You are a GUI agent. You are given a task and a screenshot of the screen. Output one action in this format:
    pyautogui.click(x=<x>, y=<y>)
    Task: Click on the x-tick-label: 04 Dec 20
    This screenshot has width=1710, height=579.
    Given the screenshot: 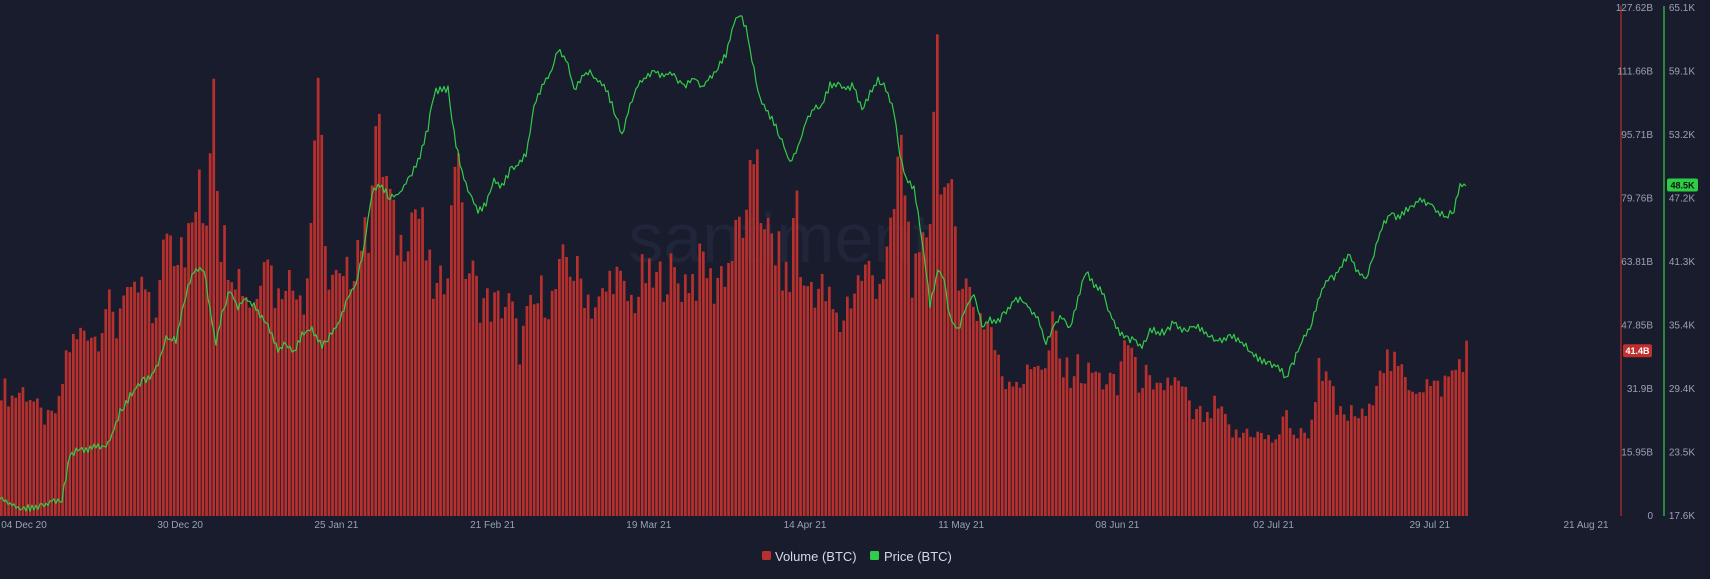 What is the action you would take?
    pyautogui.click(x=24, y=525)
    